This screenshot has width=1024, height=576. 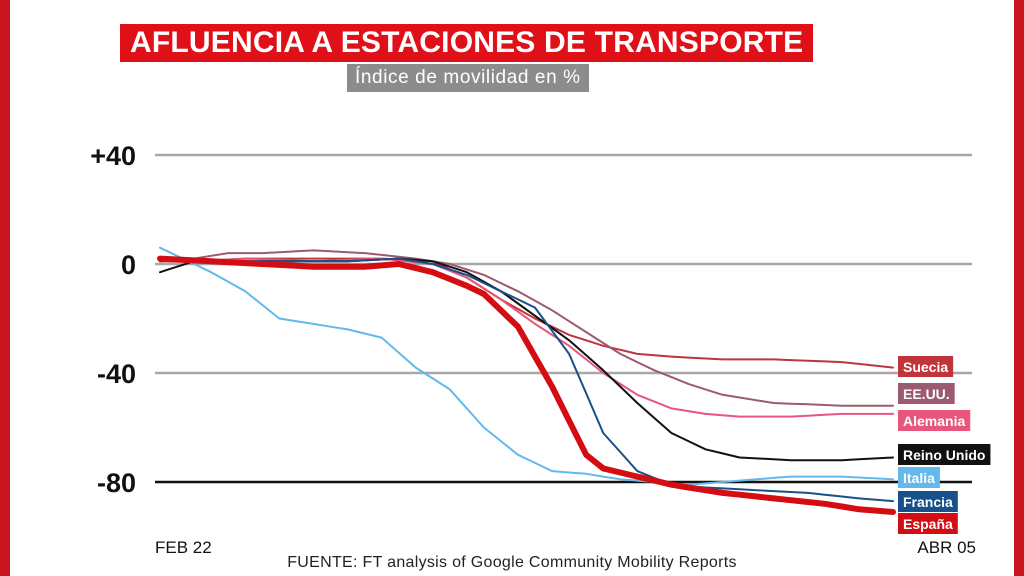 I want to click on legend-label-alemania: Alemania, so click(x=934, y=420).